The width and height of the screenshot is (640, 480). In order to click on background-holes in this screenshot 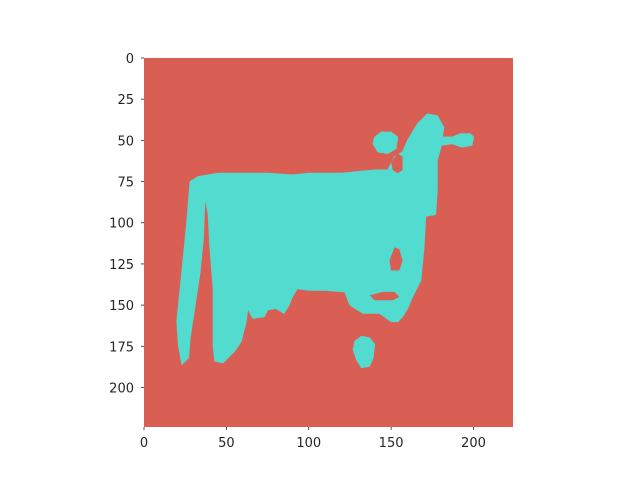, I will do `click(386, 227)`.